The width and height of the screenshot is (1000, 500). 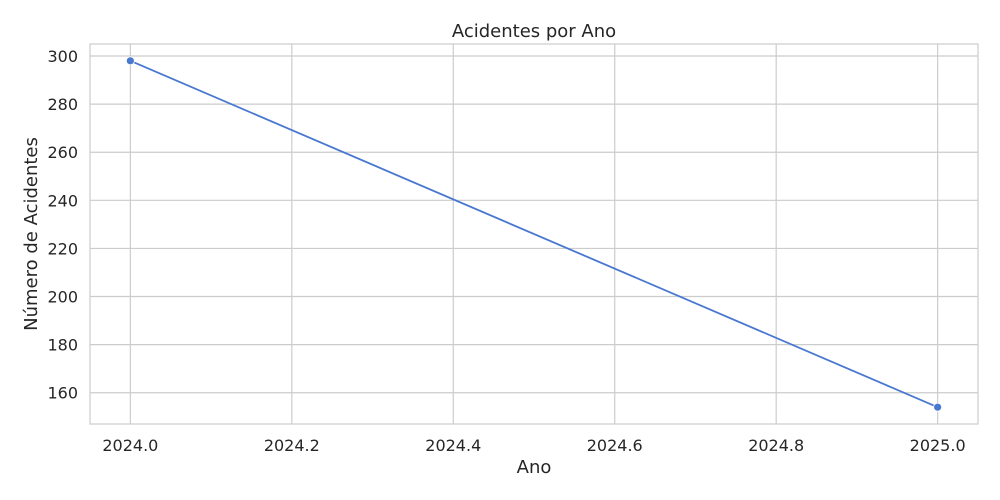 What do you see at coordinates (130, 445) in the screenshot?
I see `x-tick-label: 2024.0` at bounding box center [130, 445].